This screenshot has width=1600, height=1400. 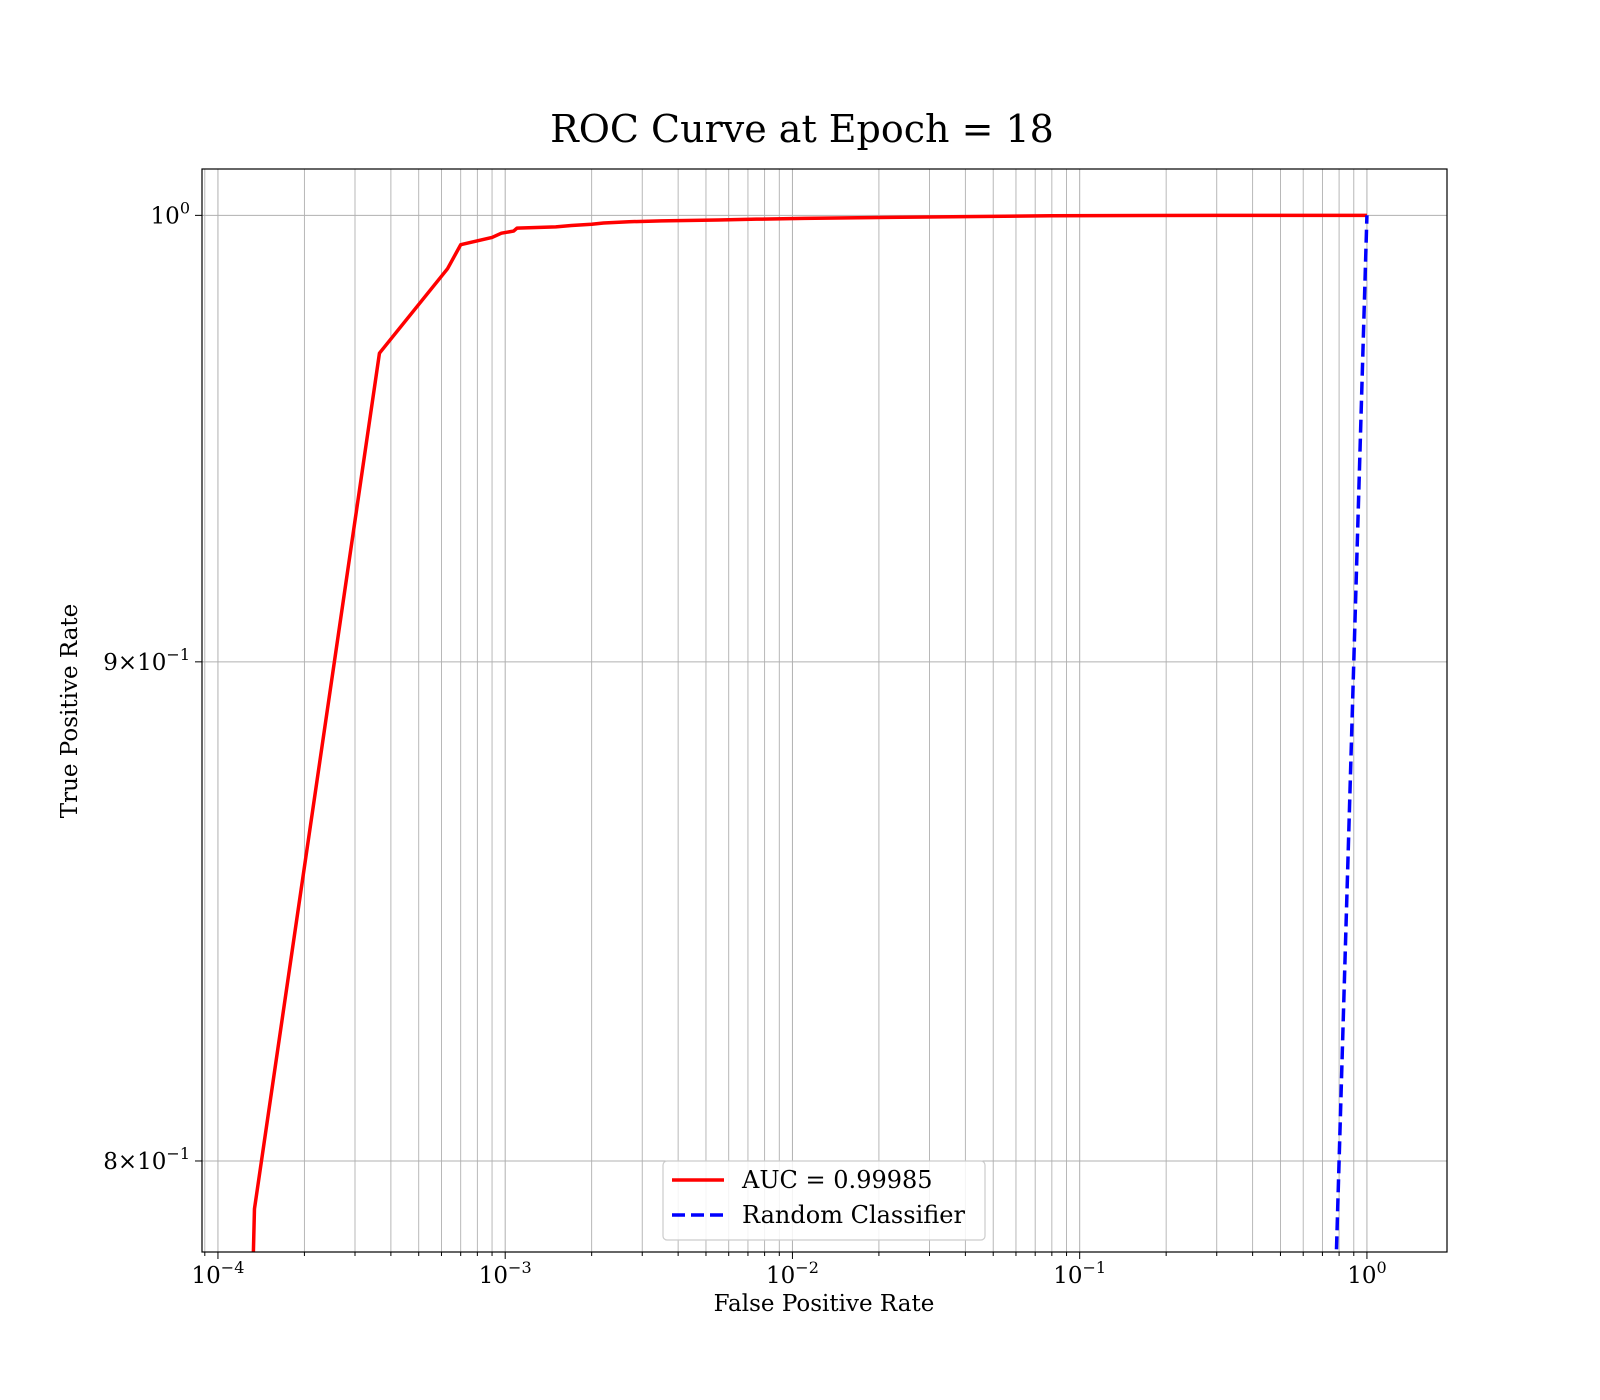 What do you see at coordinates (1079, 1273) in the screenshot?
I see `x-tick-label: 10⁻¹` at bounding box center [1079, 1273].